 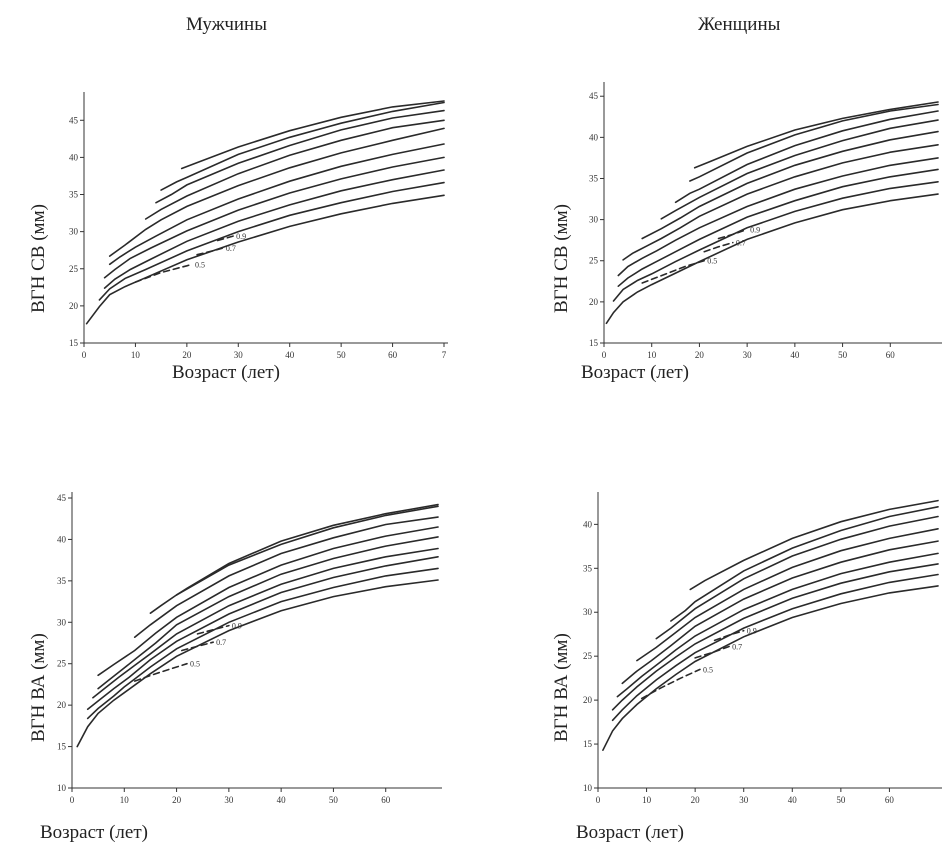 I want to click on x-tick-label: 7, so click(x=444, y=355).